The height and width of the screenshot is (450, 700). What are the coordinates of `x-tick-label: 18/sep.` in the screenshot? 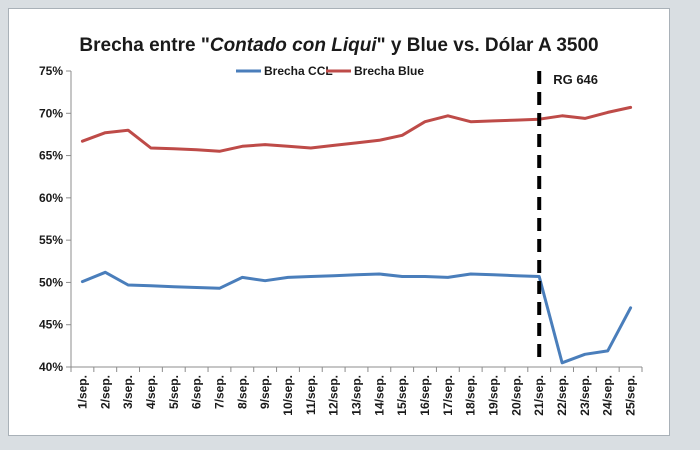 It's located at (471, 395).